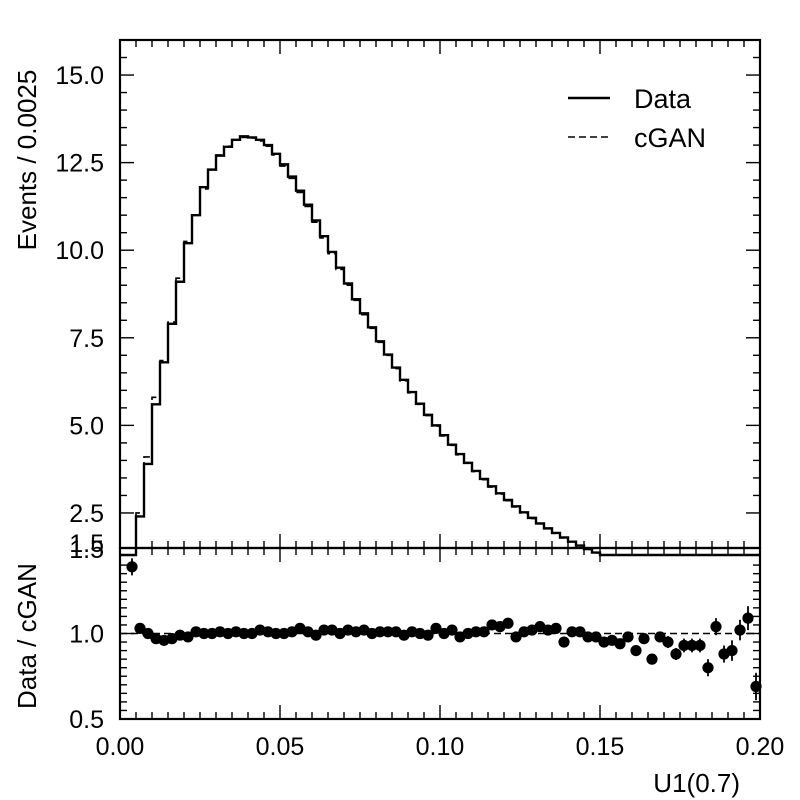 The width and height of the screenshot is (800, 800). What do you see at coordinates (79, 76) in the screenshot?
I see `upper-y-tick-label: 15.0` at bounding box center [79, 76].